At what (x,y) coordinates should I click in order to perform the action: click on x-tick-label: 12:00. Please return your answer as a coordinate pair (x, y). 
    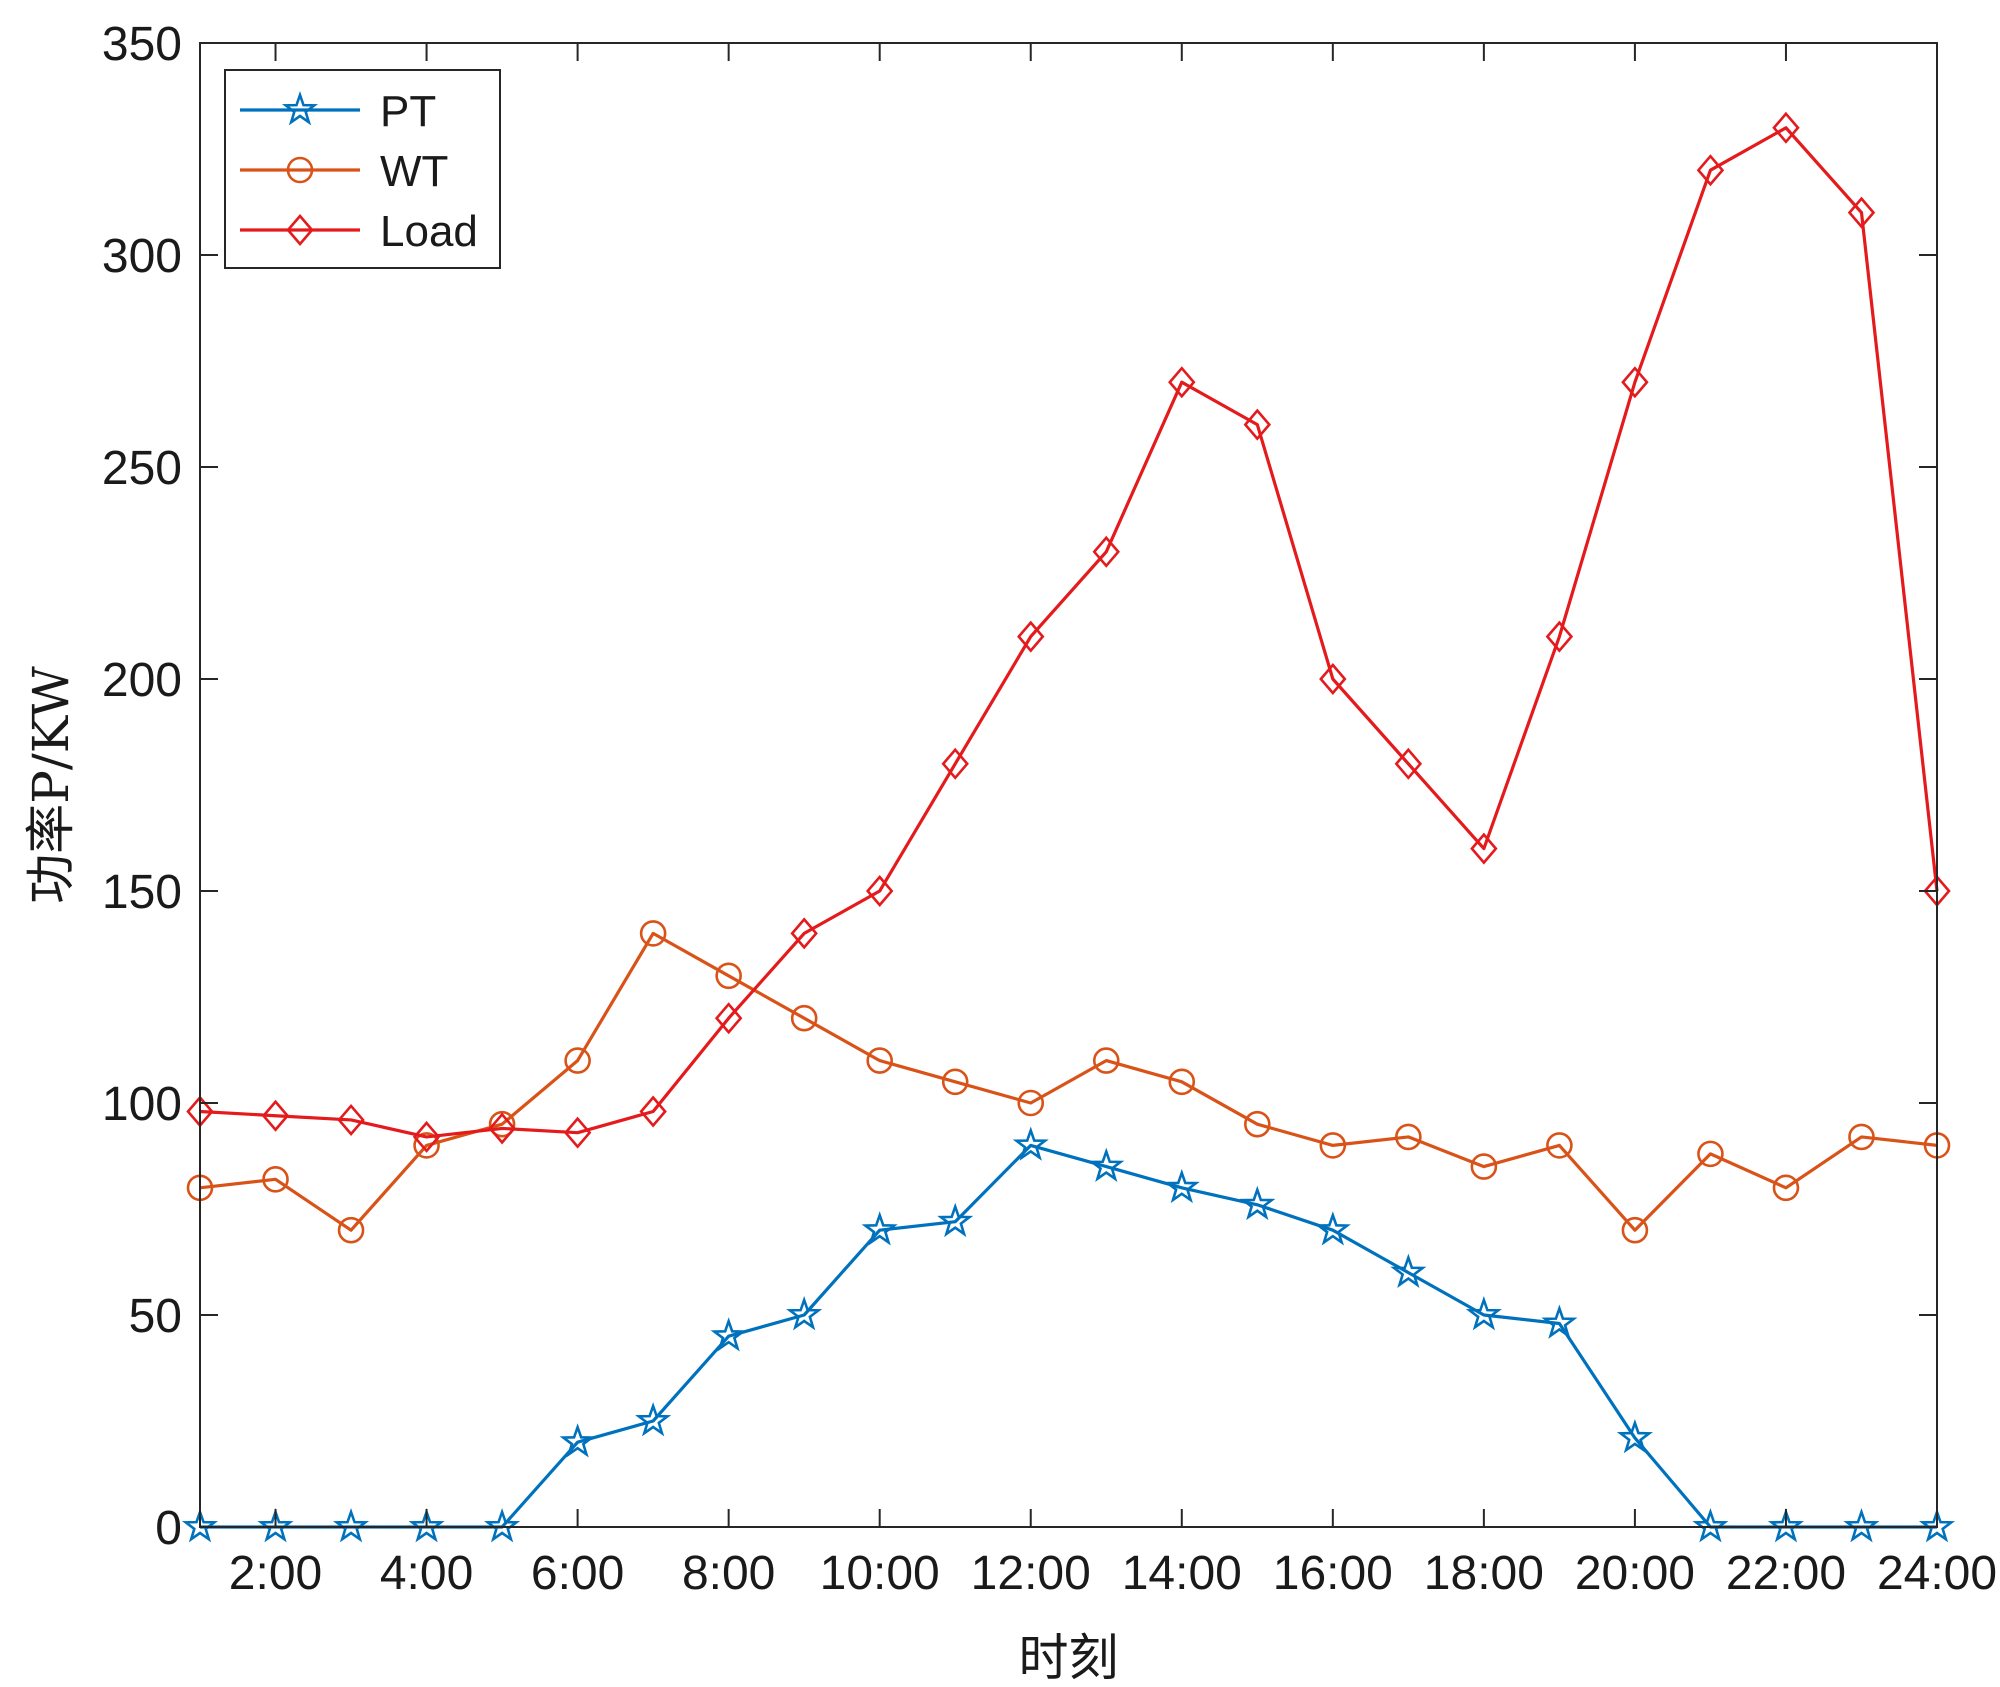
    Looking at the image, I should click on (1031, 1573).